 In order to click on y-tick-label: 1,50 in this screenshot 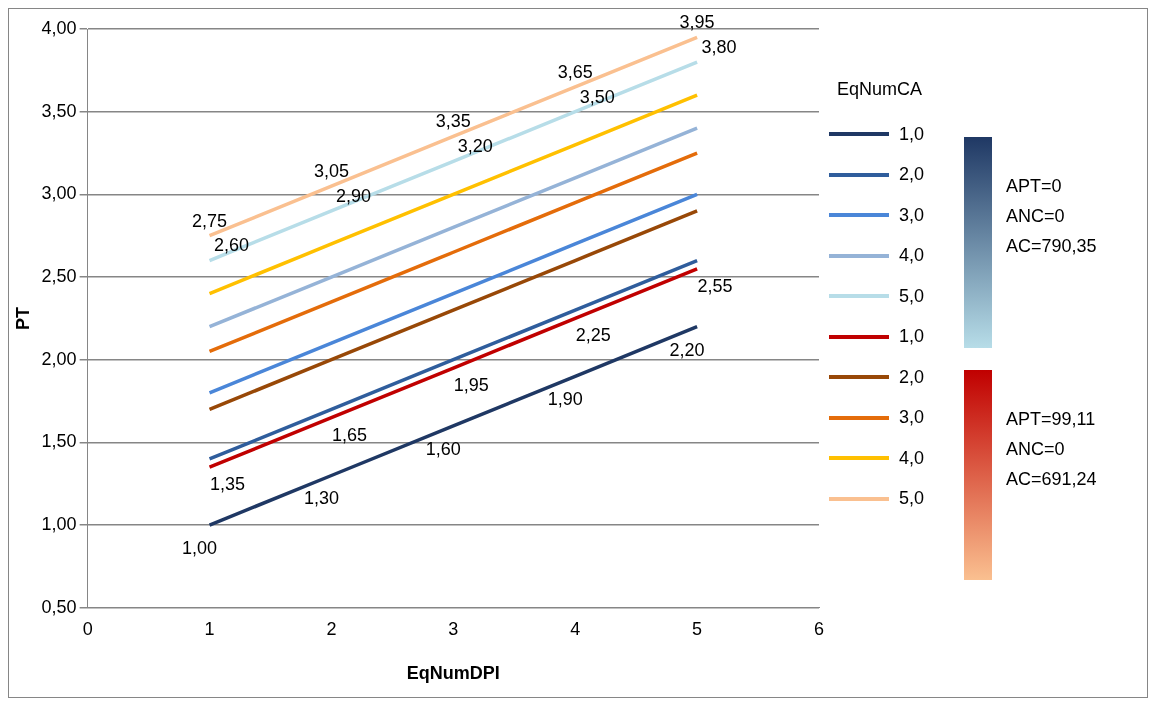, I will do `click(59, 441)`.